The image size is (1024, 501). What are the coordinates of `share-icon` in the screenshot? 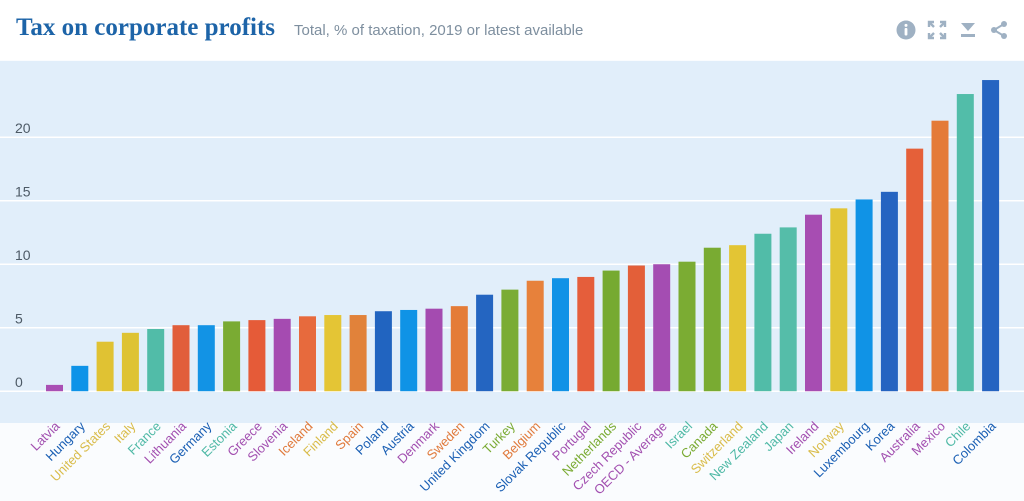 It's located at (999, 30).